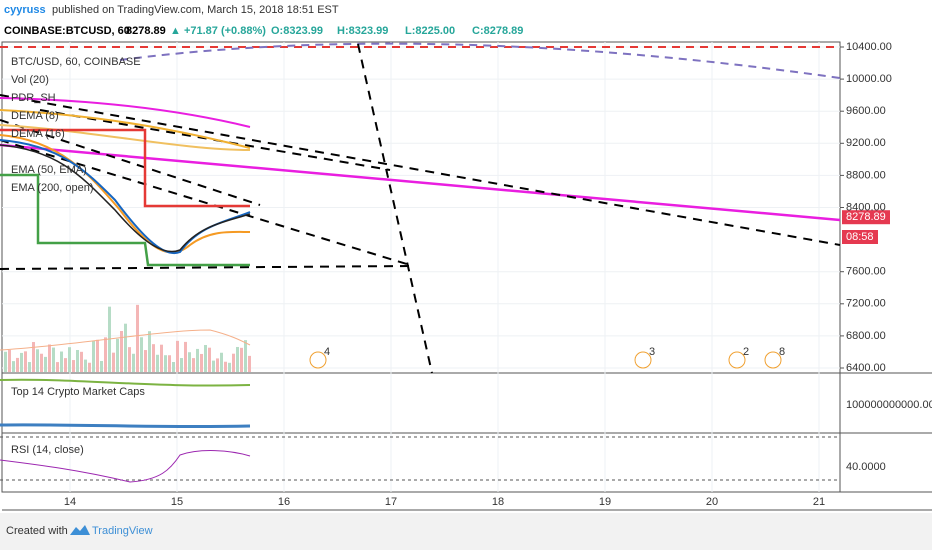 Image resolution: width=932 pixels, height=555 pixels. I want to click on x-tick-label: 20, so click(712, 502).